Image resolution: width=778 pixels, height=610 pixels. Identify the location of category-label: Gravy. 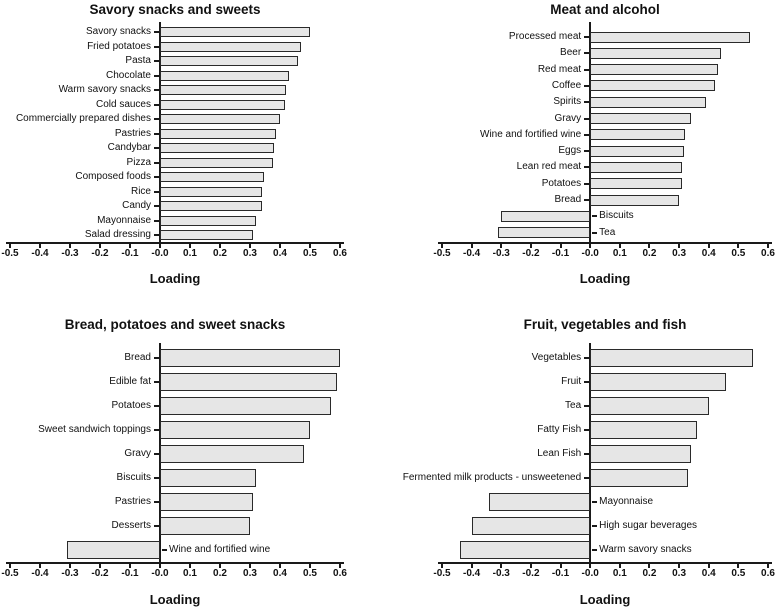
(568, 118).